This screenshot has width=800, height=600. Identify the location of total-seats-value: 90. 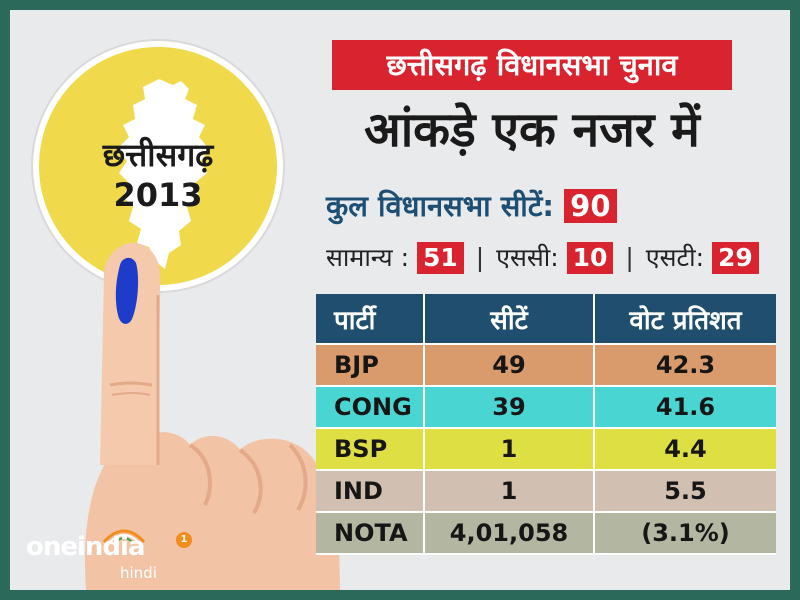
(590, 206).